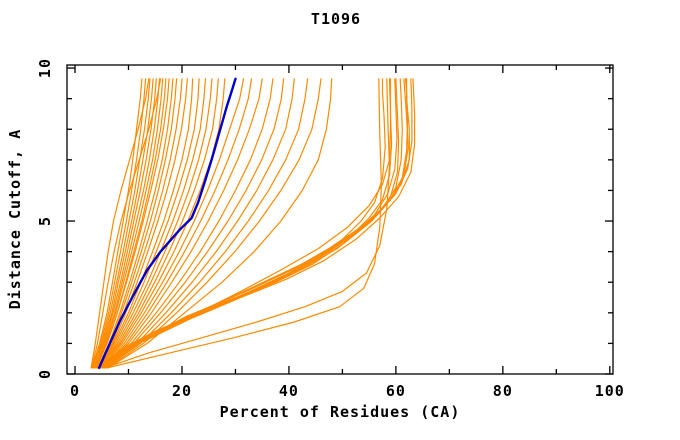  What do you see at coordinates (336, 19) in the screenshot?
I see `chart-title: T1096` at bounding box center [336, 19].